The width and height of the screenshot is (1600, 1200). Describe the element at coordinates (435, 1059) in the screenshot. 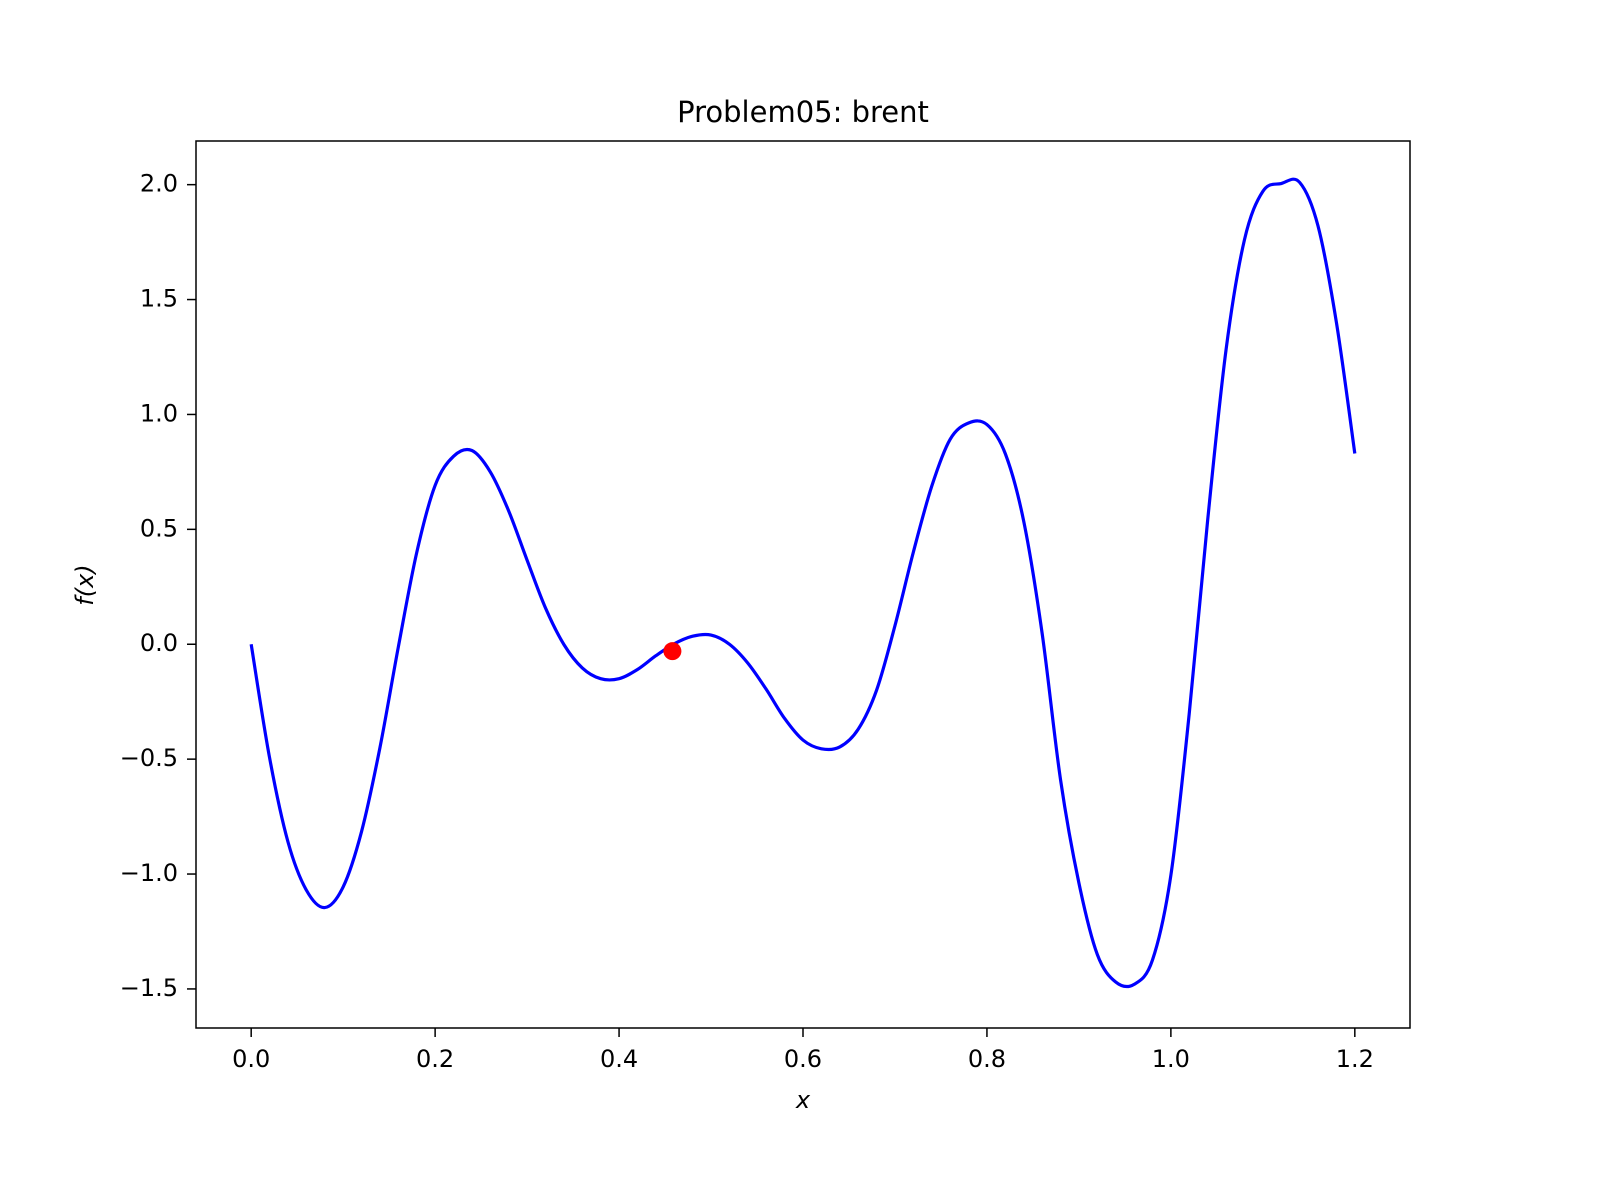

I see `x-tick-label: 0.2` at that location.